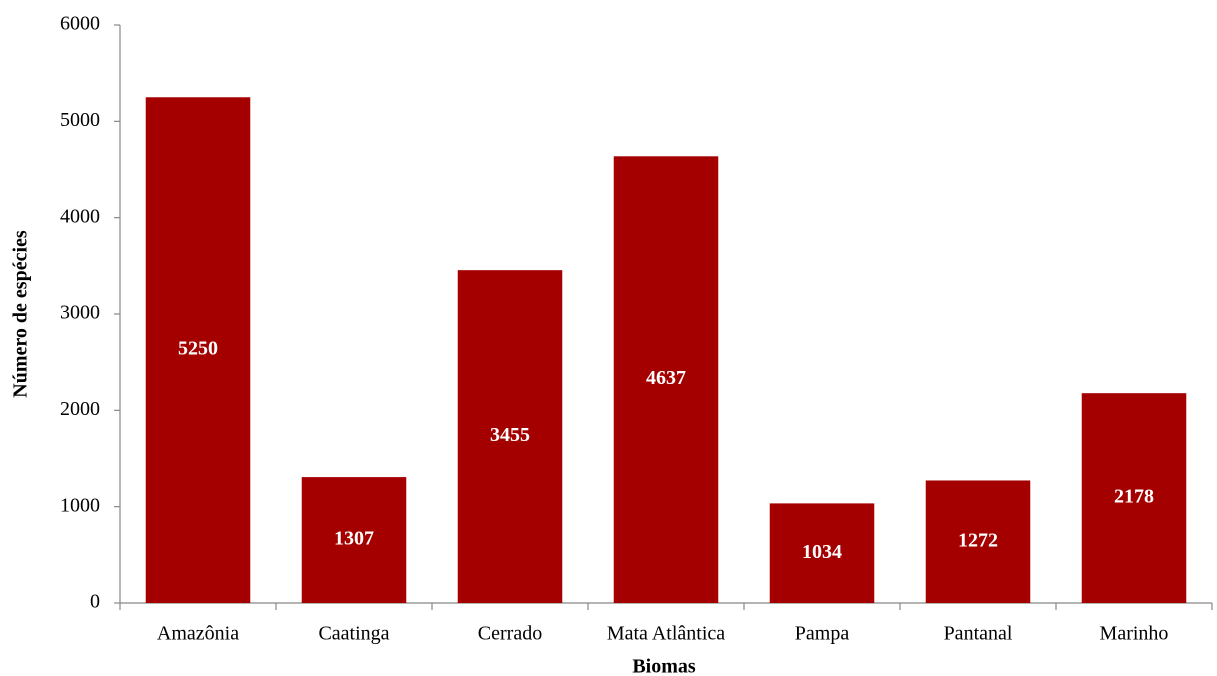 The image size is (1217, 676). I want to click on data-label: 3455, so click(510, 435).